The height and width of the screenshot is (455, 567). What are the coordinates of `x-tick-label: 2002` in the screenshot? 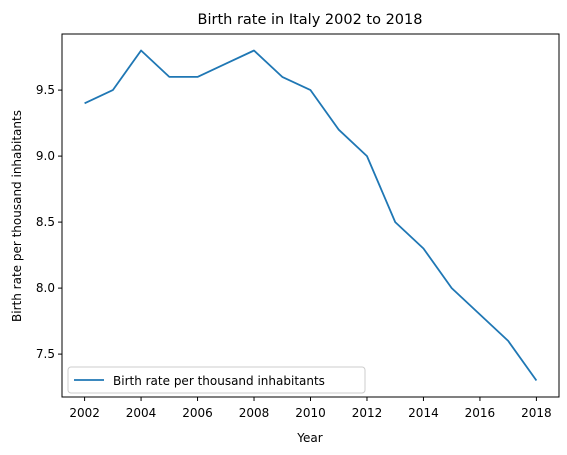 It's located at (84, 413).